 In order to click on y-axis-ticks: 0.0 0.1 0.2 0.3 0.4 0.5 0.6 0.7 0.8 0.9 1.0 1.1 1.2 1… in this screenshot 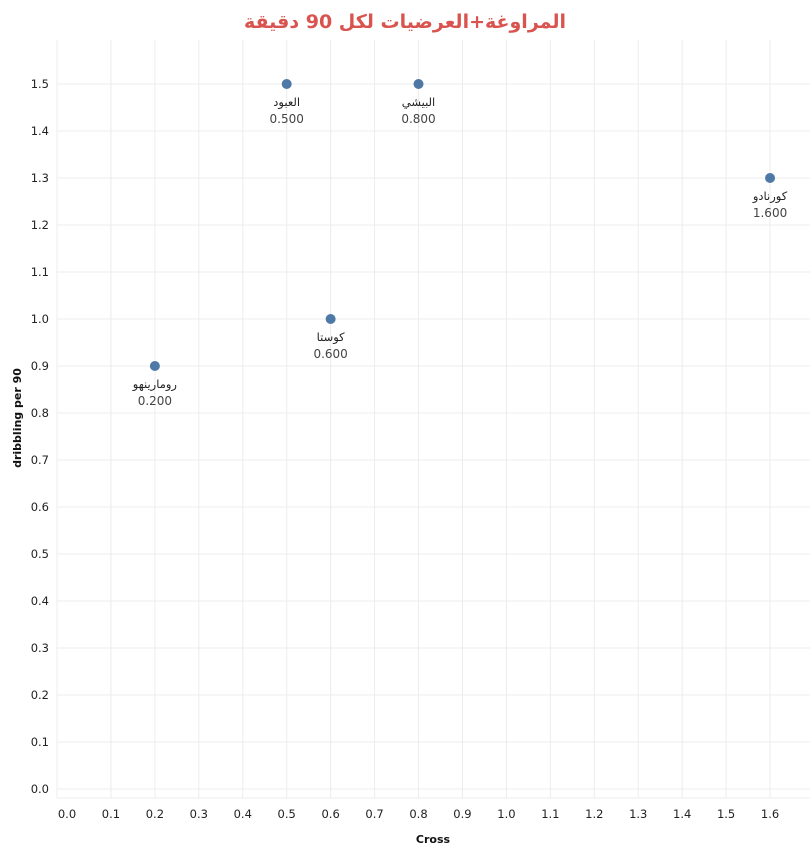, I will do `click(40, 436)`.